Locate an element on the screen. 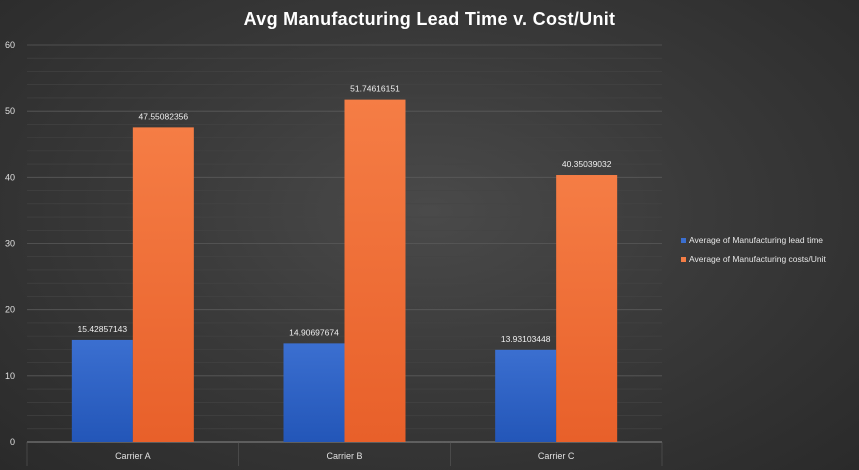  legend-label-lead-time: Average of Manufacturing lead time is located at coordinates (756, 240).